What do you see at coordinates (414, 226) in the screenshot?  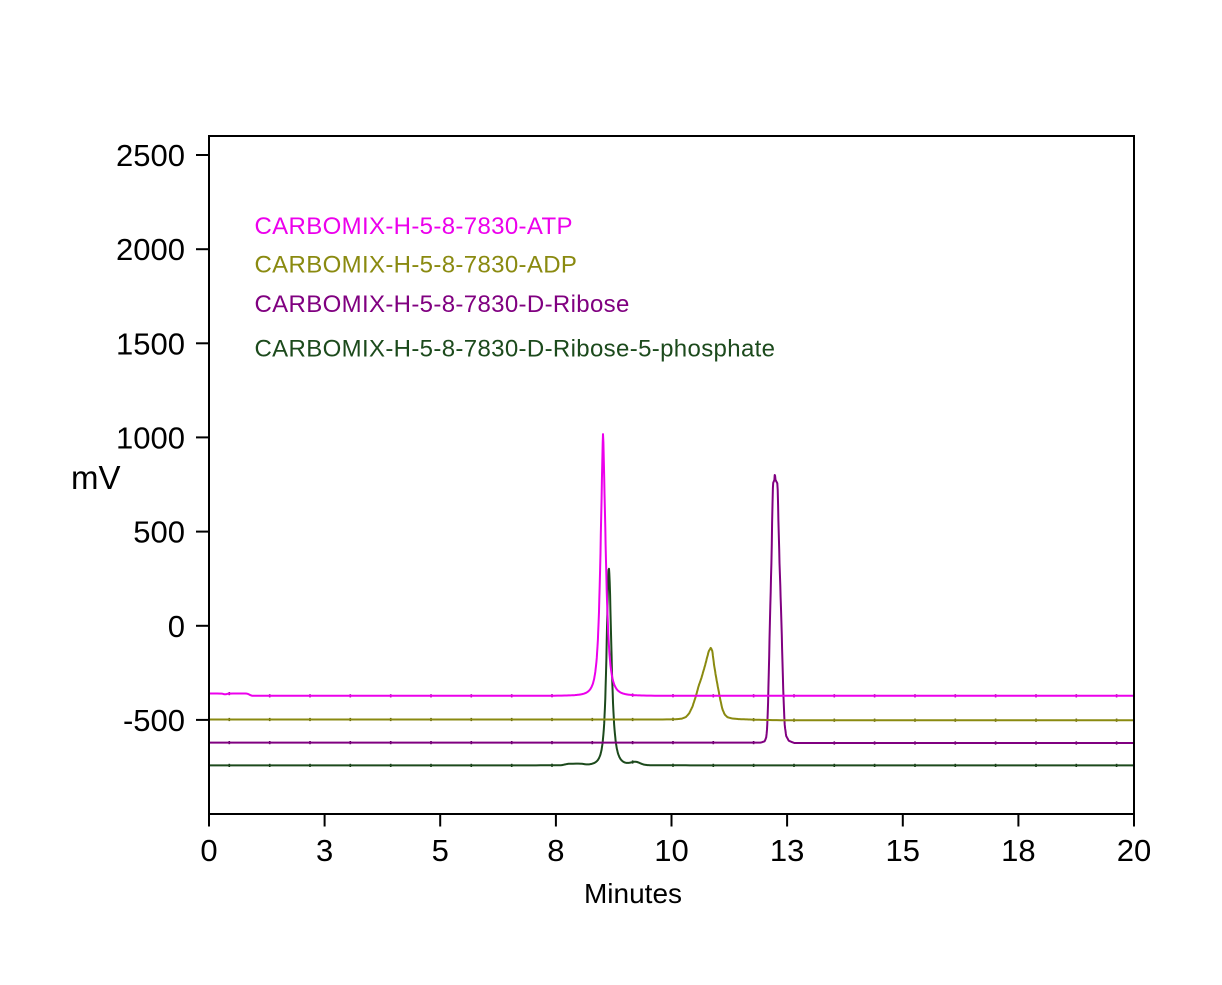 I see `svg-text: CARBOMIX-H-5-8-7830-ATP` at bounding box center [414, 226].